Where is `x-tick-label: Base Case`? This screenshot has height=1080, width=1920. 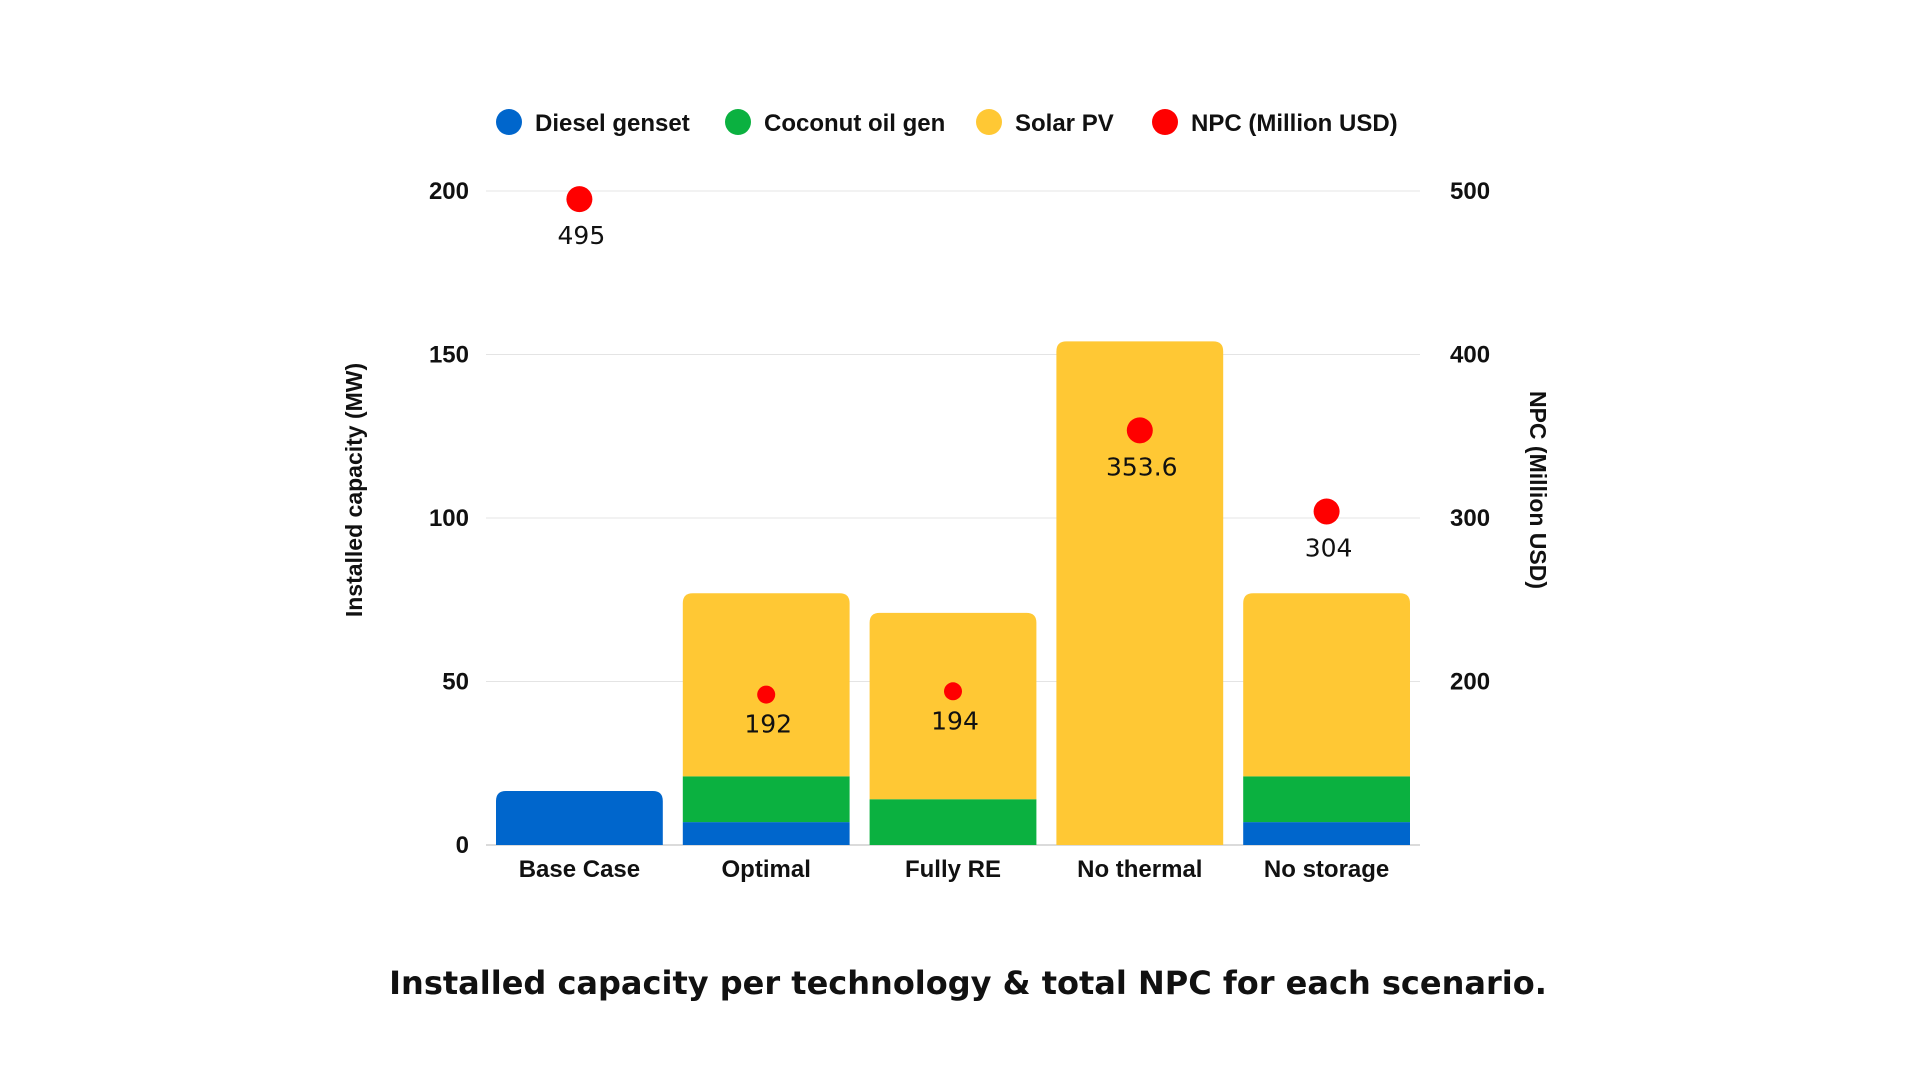
x-tick-label: Base Case is located at coordinates (579, 869).